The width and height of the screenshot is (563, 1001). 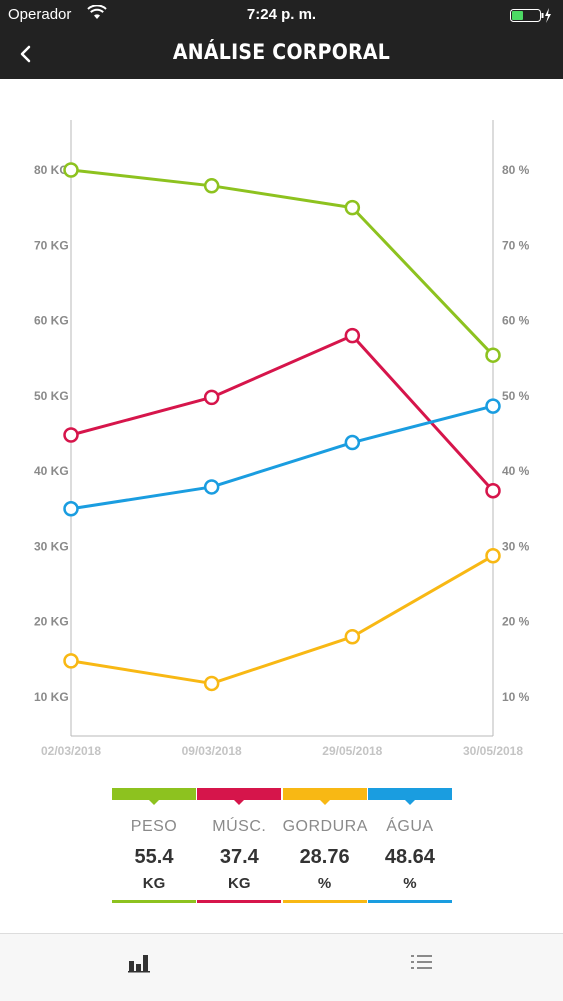 What do you see at coordinates (154, 857) in the screenshot?
I see `legend-metric-value: 55.4` at bounding box center [154, 857].